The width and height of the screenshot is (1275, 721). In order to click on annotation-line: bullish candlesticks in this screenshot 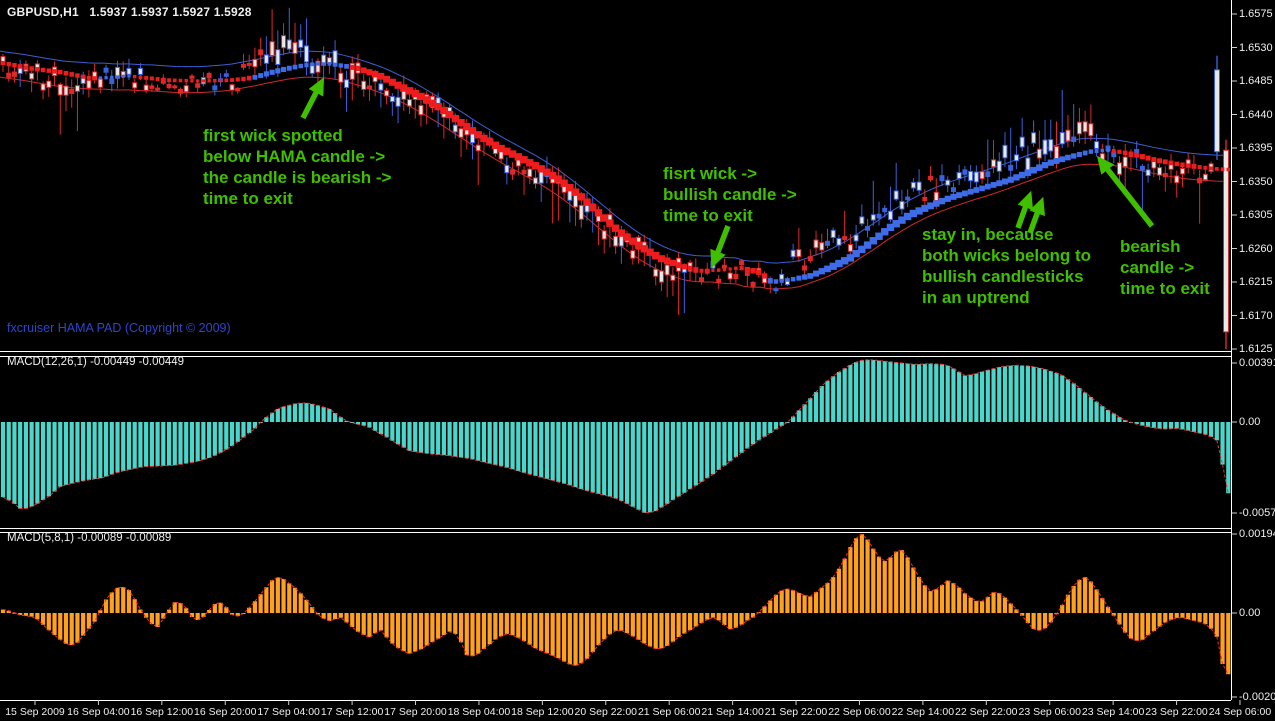, I will do `click(1003, 276)`.